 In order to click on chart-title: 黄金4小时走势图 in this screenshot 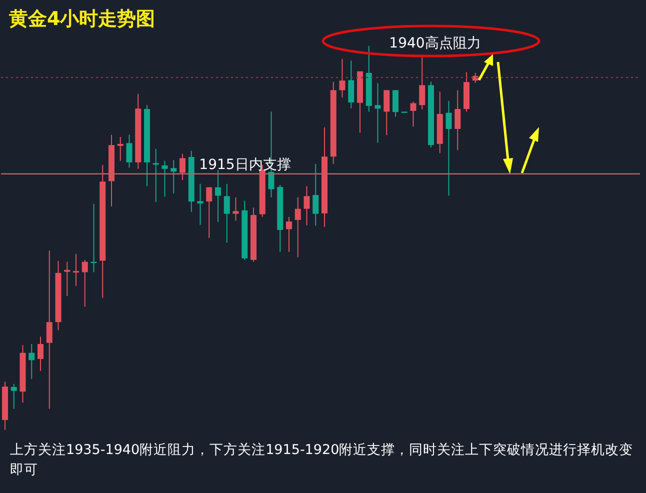, I will do `click(82, 19)`.